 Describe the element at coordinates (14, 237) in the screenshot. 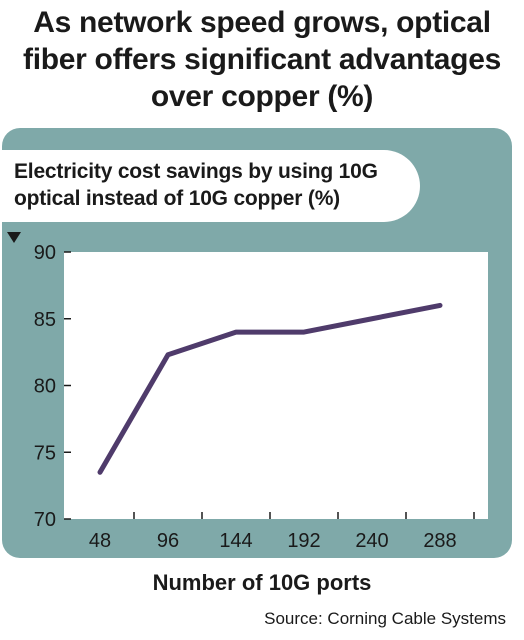

I see `y-axis-marker-icon` at that location.